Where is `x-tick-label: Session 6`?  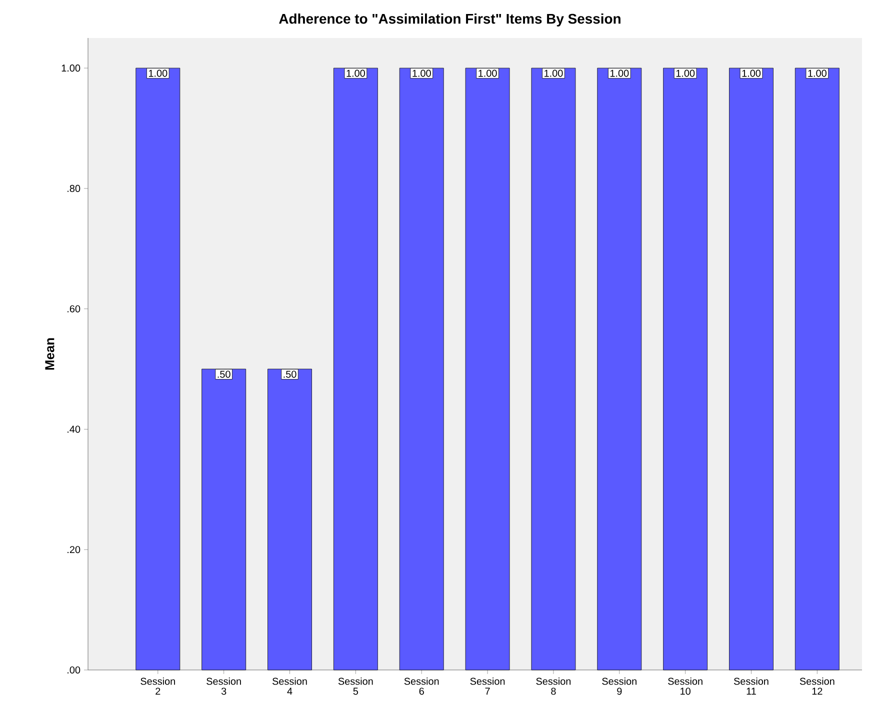 x-tick-label: Session 6 is located at coordinates (421, 686).